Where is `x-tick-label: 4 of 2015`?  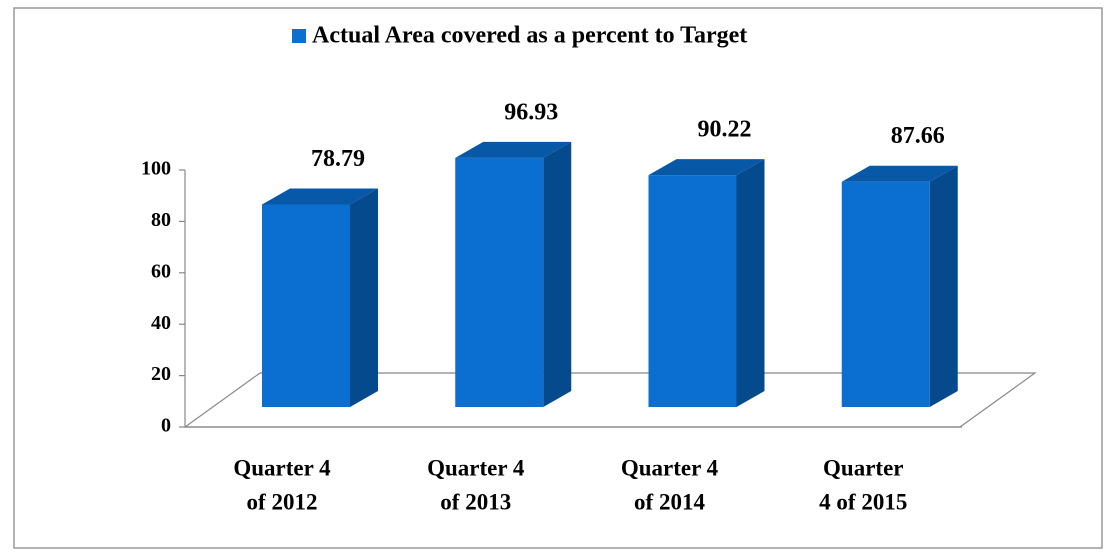
x-tick-label: 4 of 2015 is located at coordinates (863, 501).